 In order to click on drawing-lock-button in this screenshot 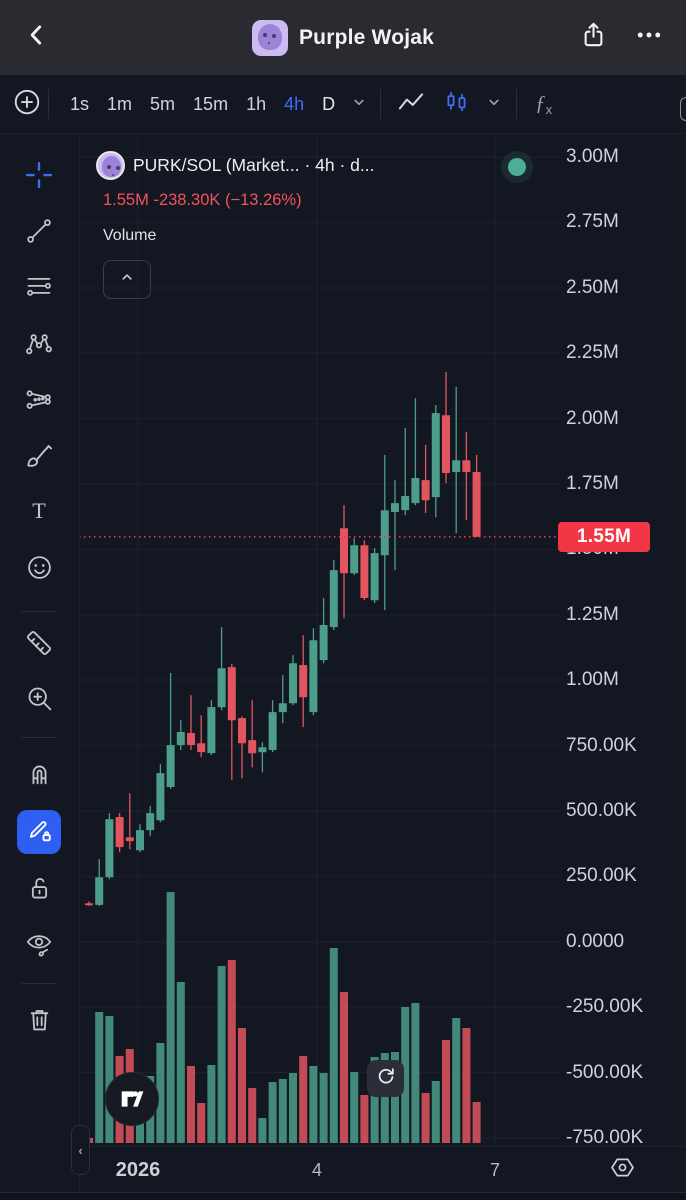, I will do `click(39, 832)`.